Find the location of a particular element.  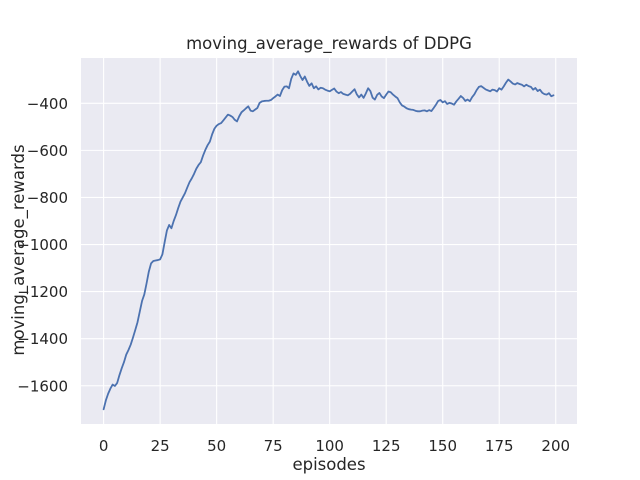

x-tick-label: 25 is located at coordinates (160, 446).